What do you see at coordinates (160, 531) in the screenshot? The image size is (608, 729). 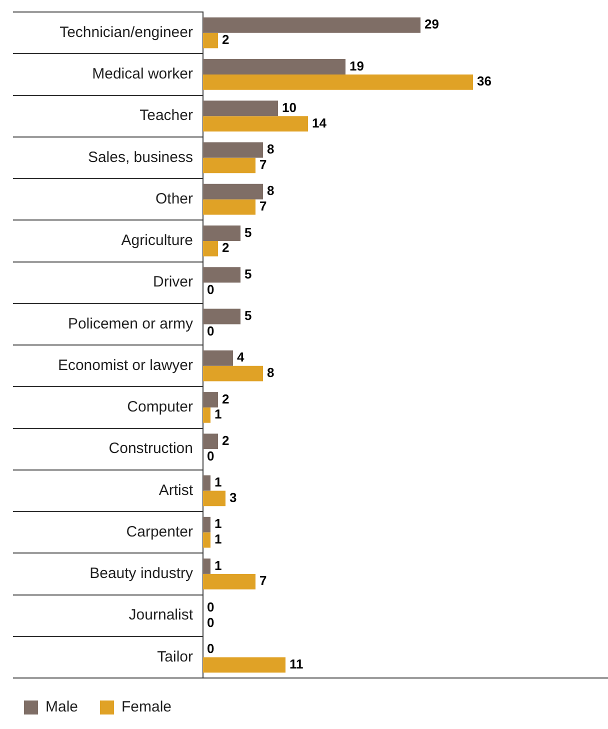 I see `y-tick-label: Carpenter` at bounding box center [160, 531].